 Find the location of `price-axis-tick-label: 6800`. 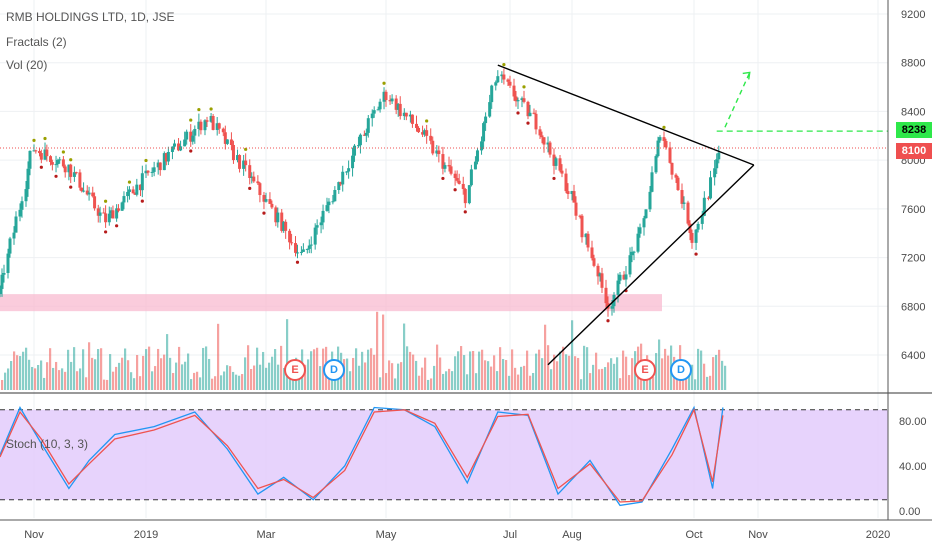

price-axis-tick-label: 6800 is located at coordinates (913, 307).